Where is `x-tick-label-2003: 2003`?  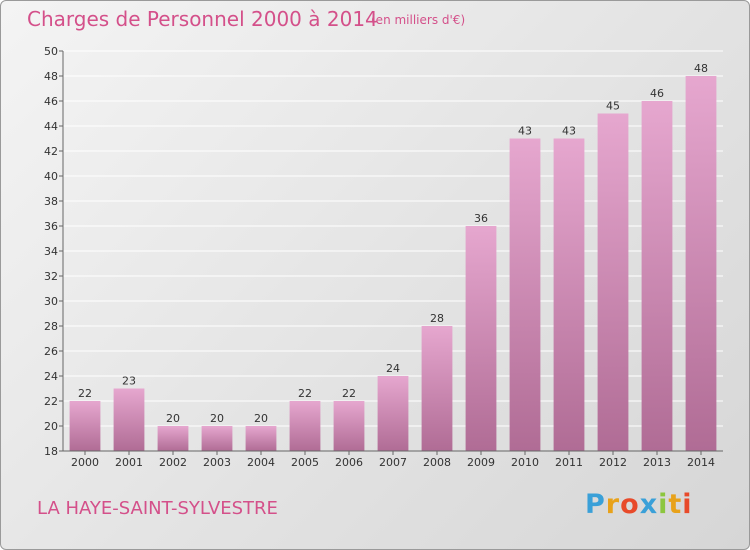
x-tick-label-2003: 2003 is located at coordinates (217, 462).